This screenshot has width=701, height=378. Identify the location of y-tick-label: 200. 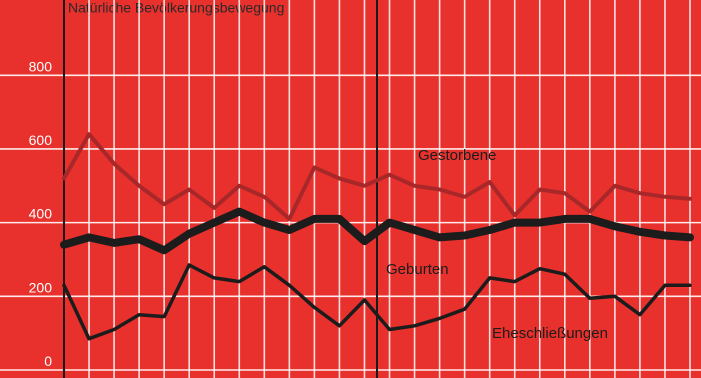
(41, 287).